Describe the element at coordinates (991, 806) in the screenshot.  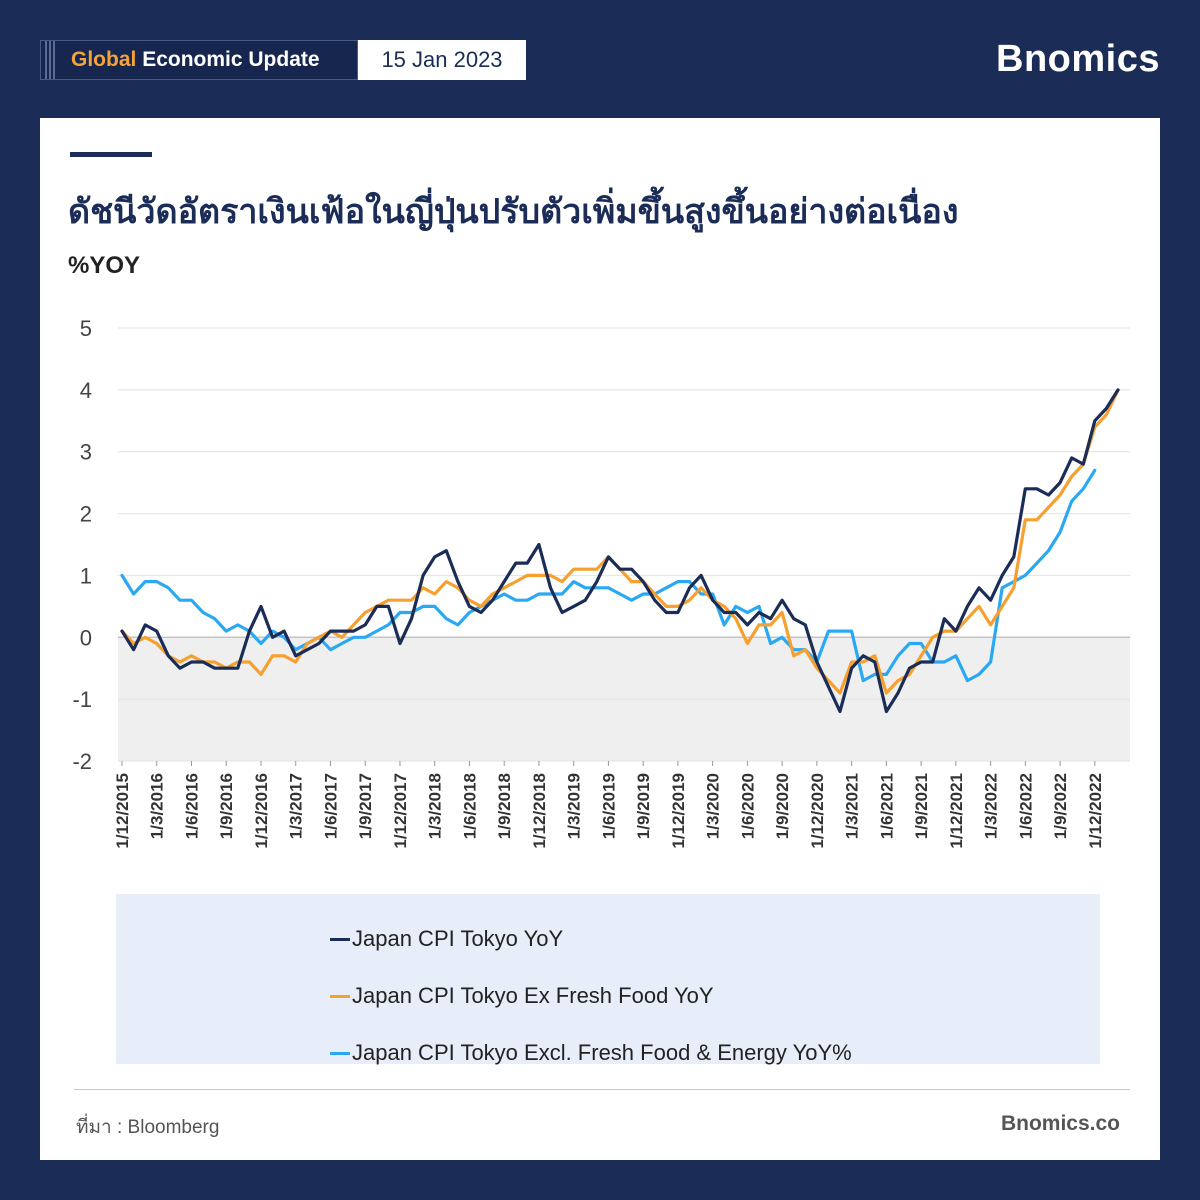
I see `x-tick-label: 1/3/2022` at that location.